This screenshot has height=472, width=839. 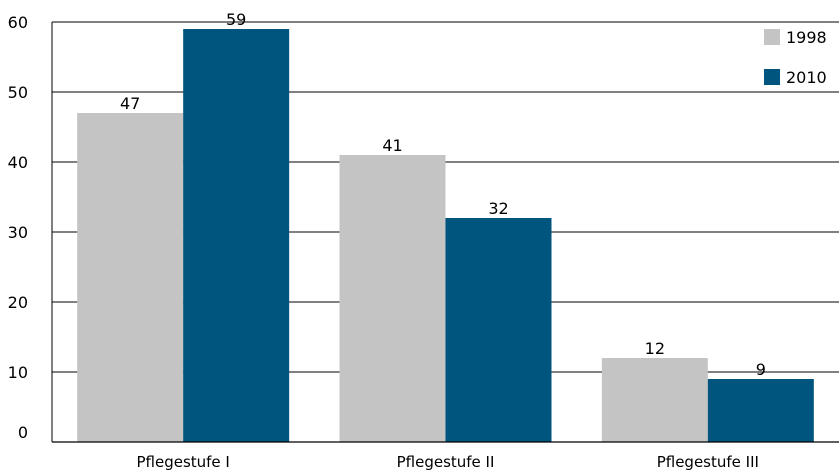 What do you see at coordinates (236, 19) in the screenshot?
I see `value-label: 59` at bounding box center [236, 19].